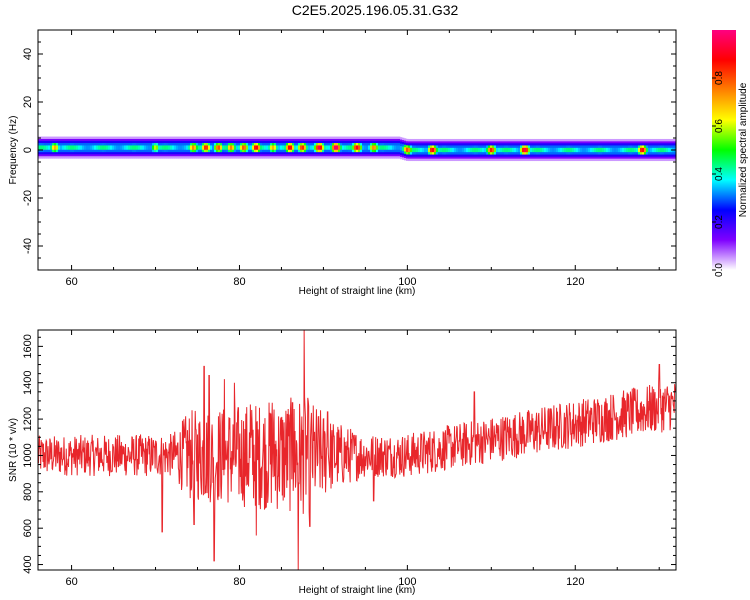 Image resolution: width=750 pixels, height=600 pixels. What do you see at coordinates (719, 222) in the screenshot?
I see `colorbar-tick-label: 0.2` at bounding box center [719, 222].